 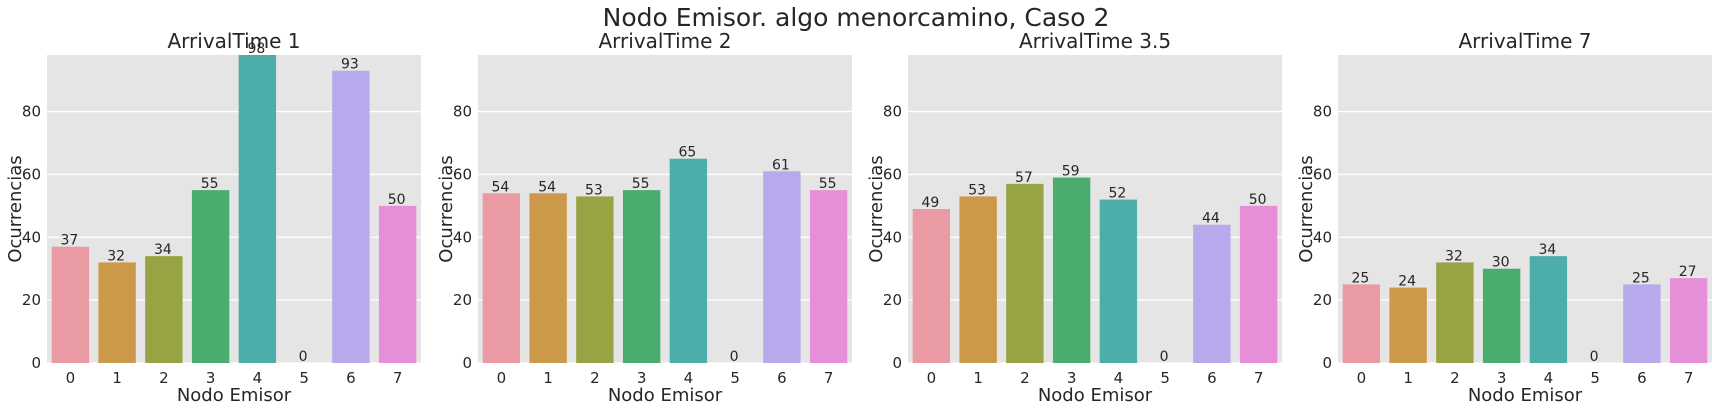 I want to click on data-label: 27, so click(x=1688, y=272).